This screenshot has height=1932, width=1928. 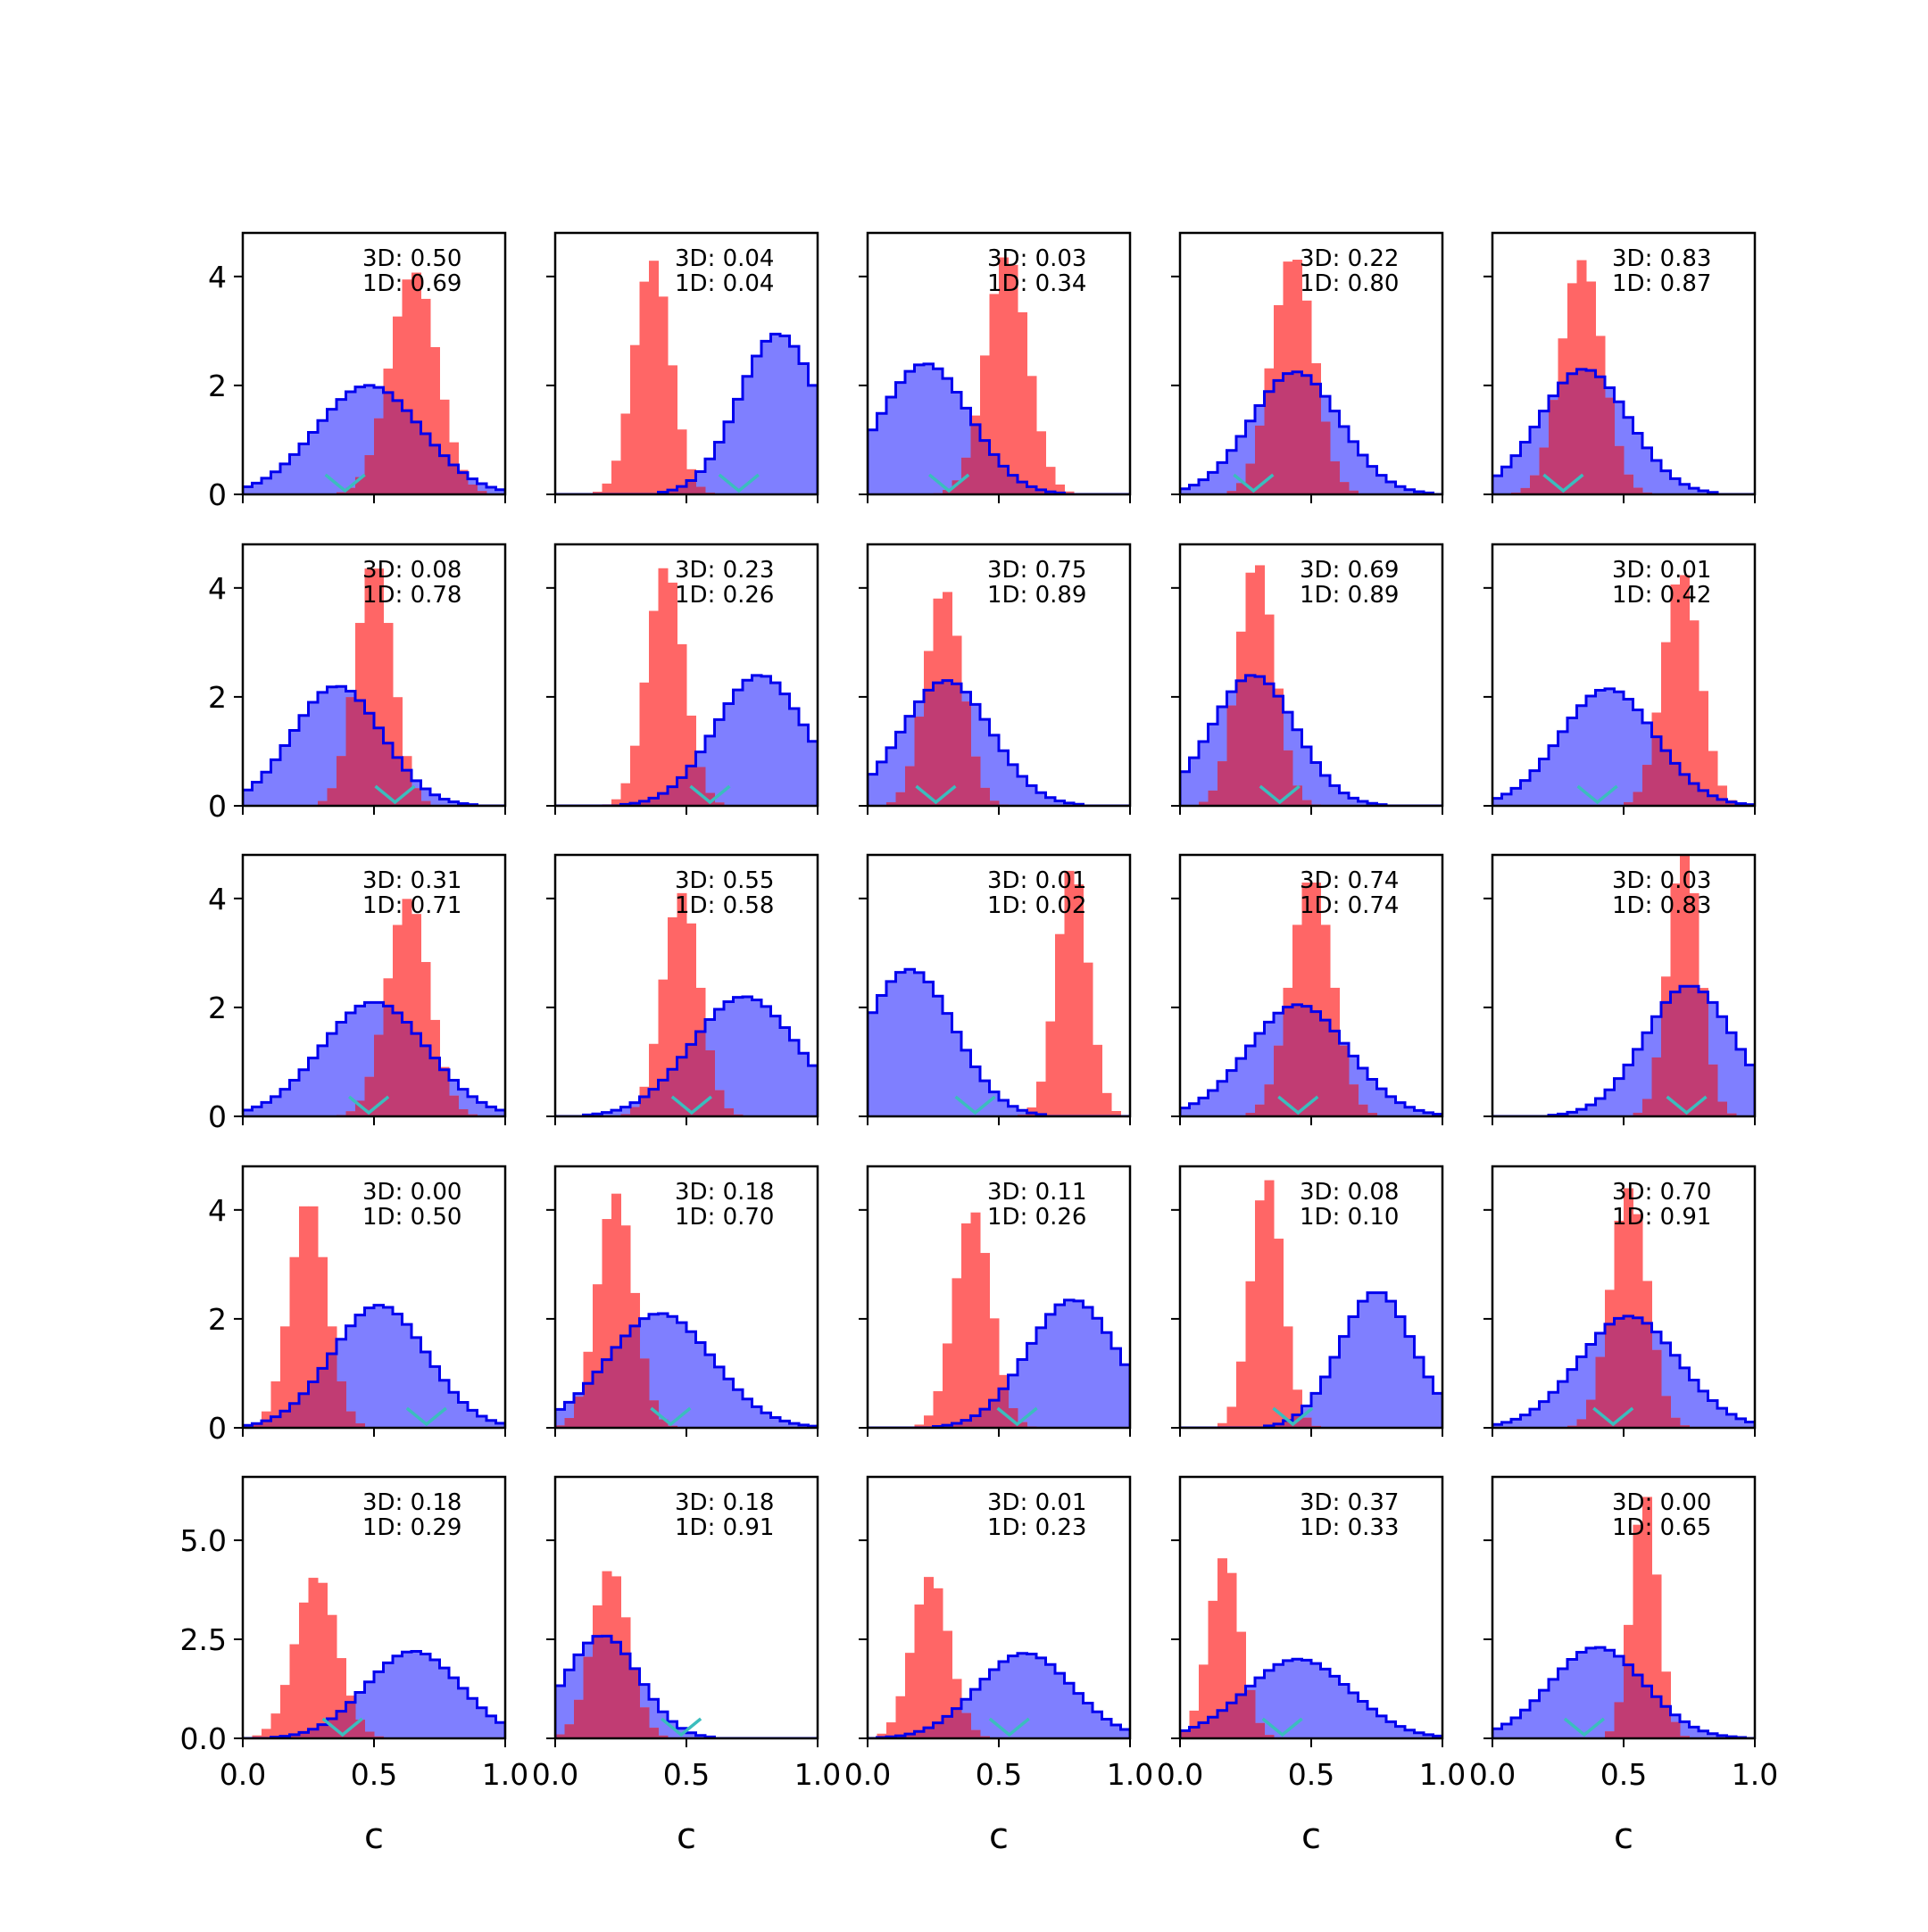 What do you see at coordinates (1662, 1502) in the screenshot?
I see `annotation-3d: 3D: 0.00` at bounding box center [1662, 1502].